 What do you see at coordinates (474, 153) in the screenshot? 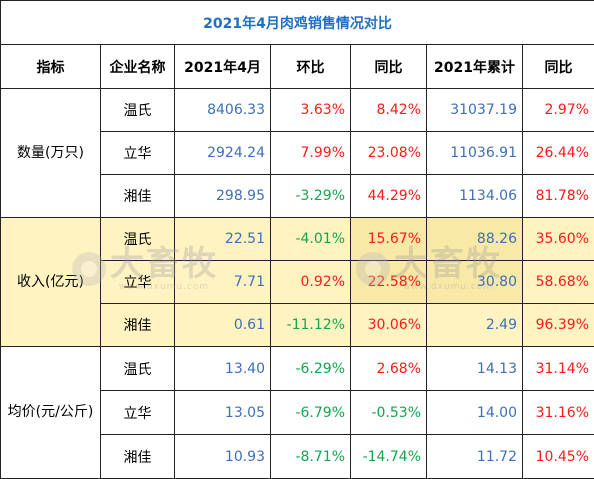
I see `cumulative-value: 11036.91` at bounding box center [474, 153].